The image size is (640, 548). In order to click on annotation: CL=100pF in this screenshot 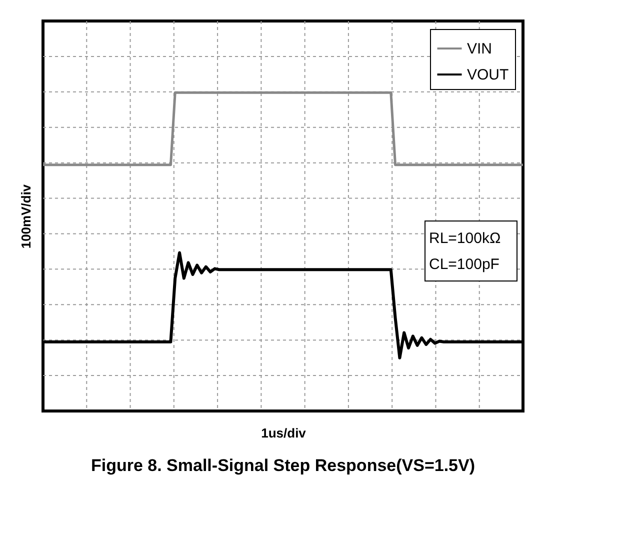, I will do `click(464, 264)`.